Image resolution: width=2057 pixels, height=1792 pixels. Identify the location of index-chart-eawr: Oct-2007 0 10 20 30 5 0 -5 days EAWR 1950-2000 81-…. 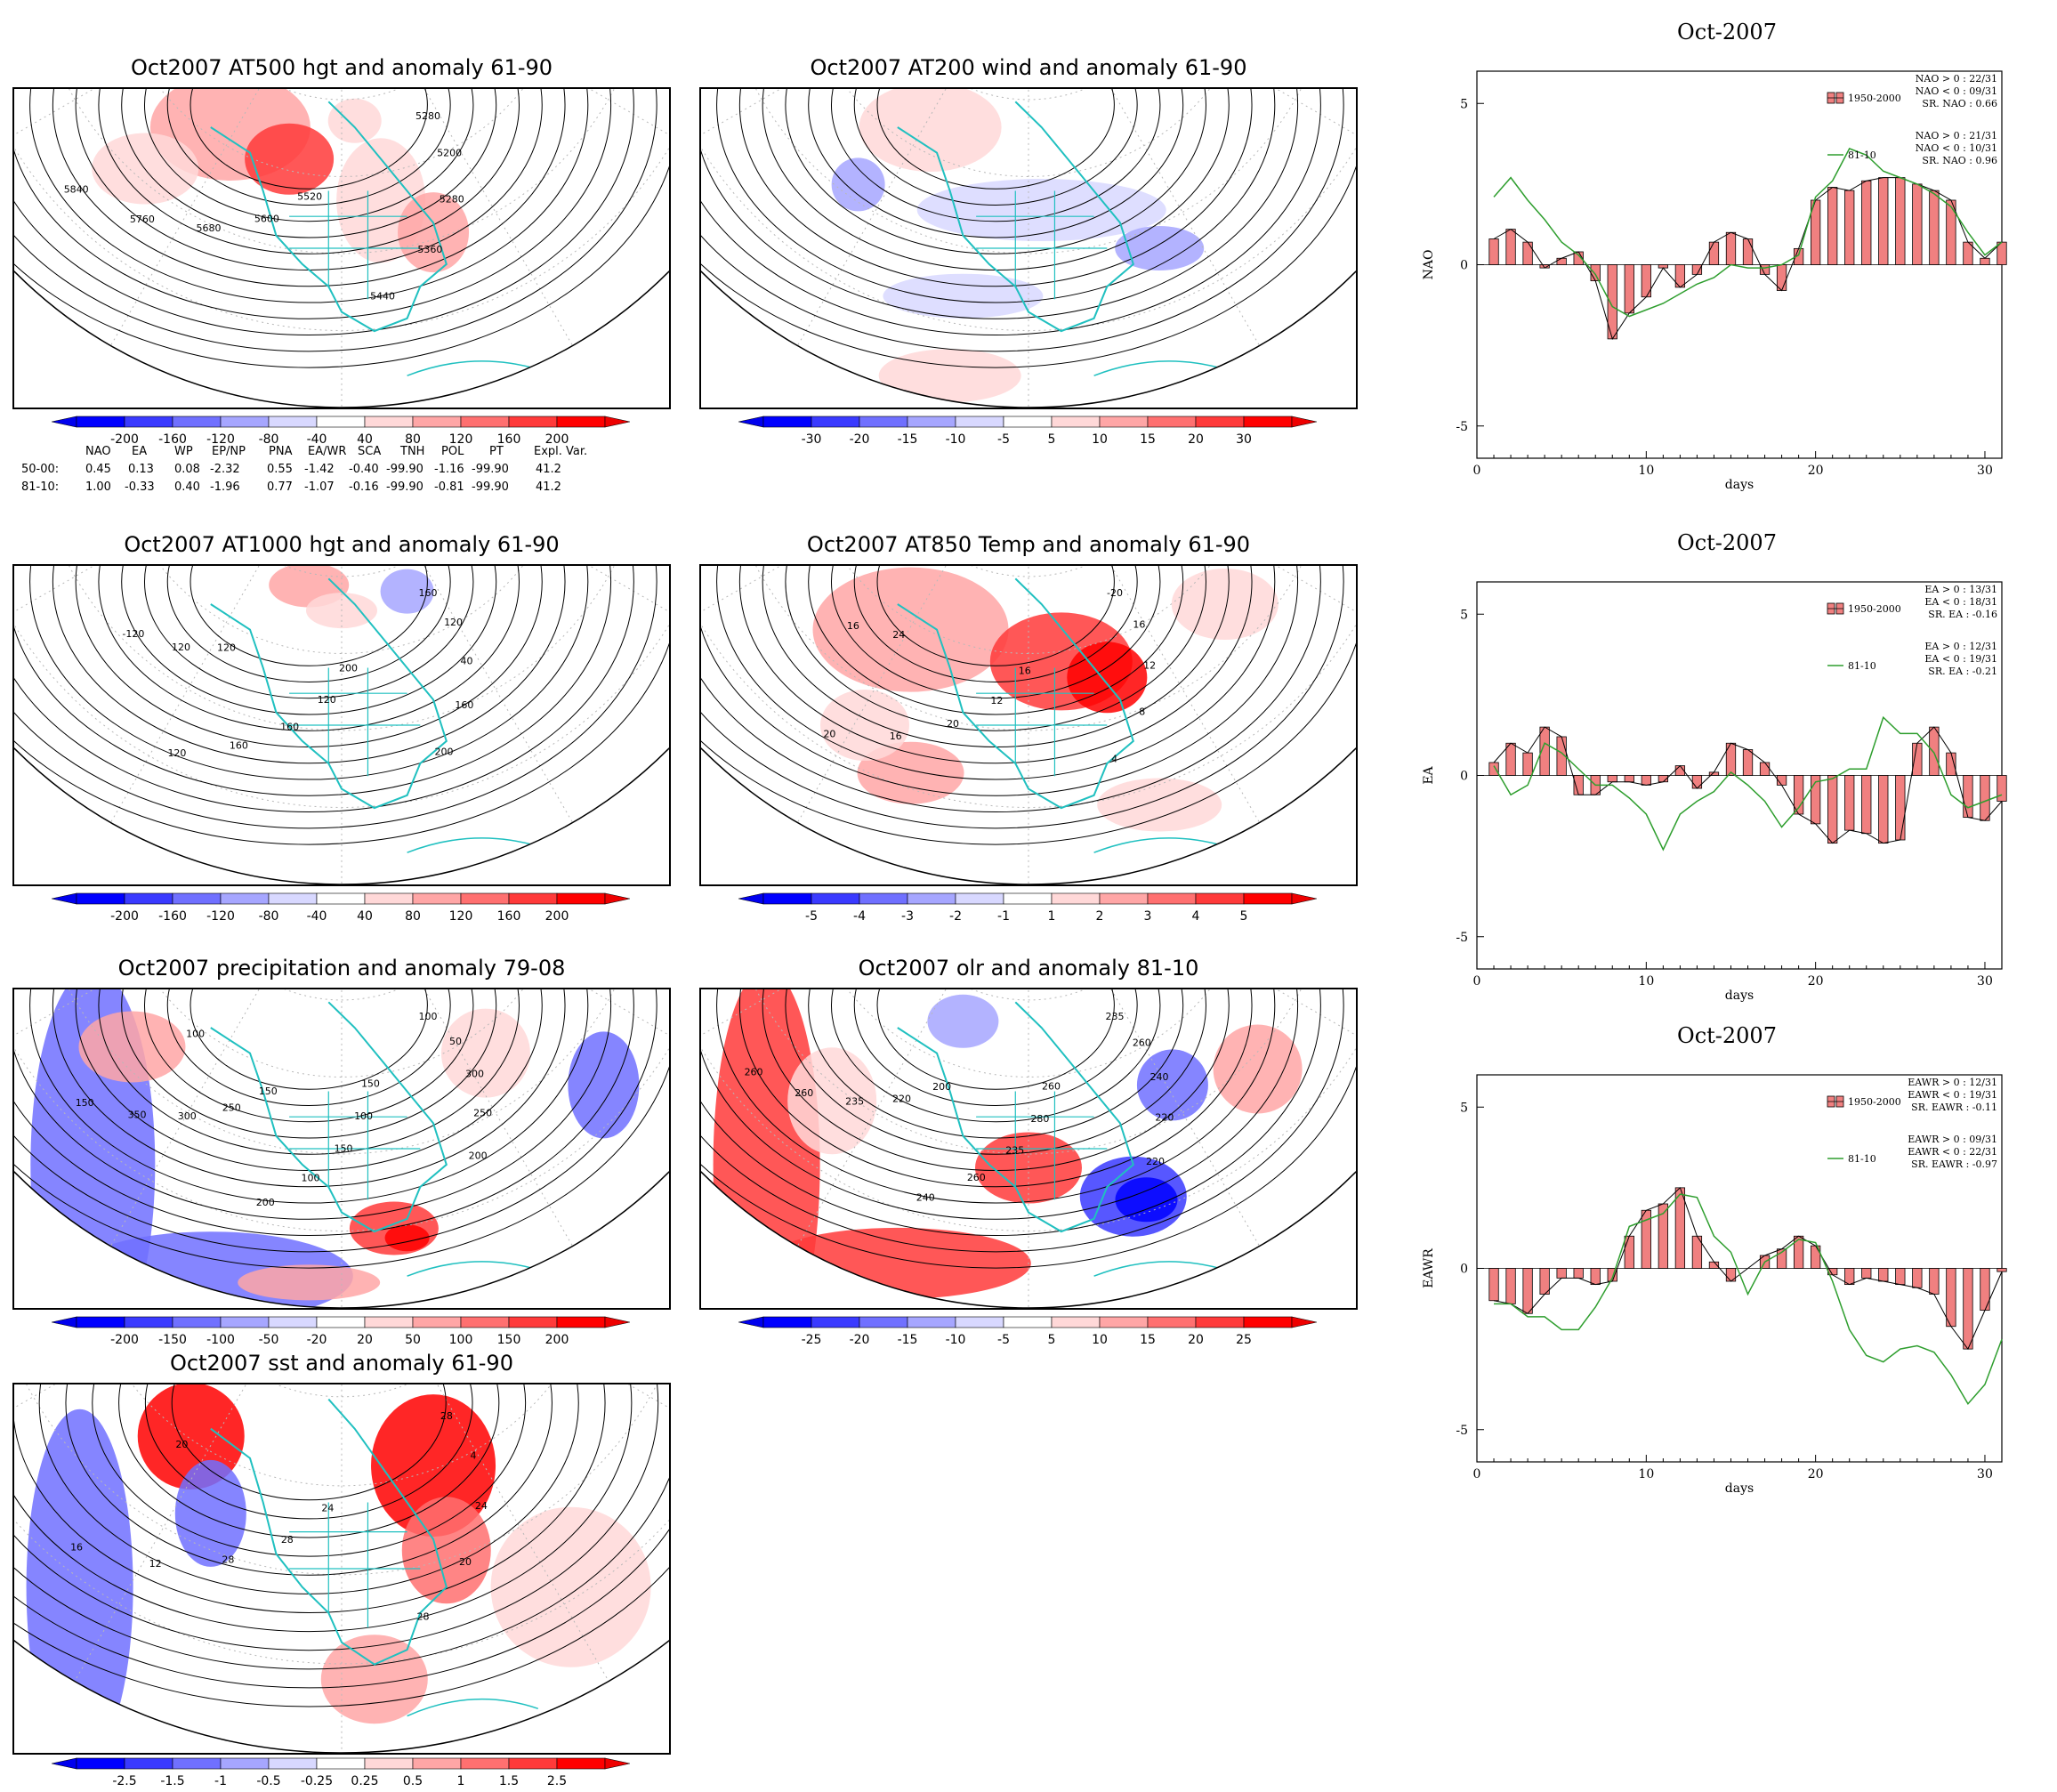
(1727, 1263).